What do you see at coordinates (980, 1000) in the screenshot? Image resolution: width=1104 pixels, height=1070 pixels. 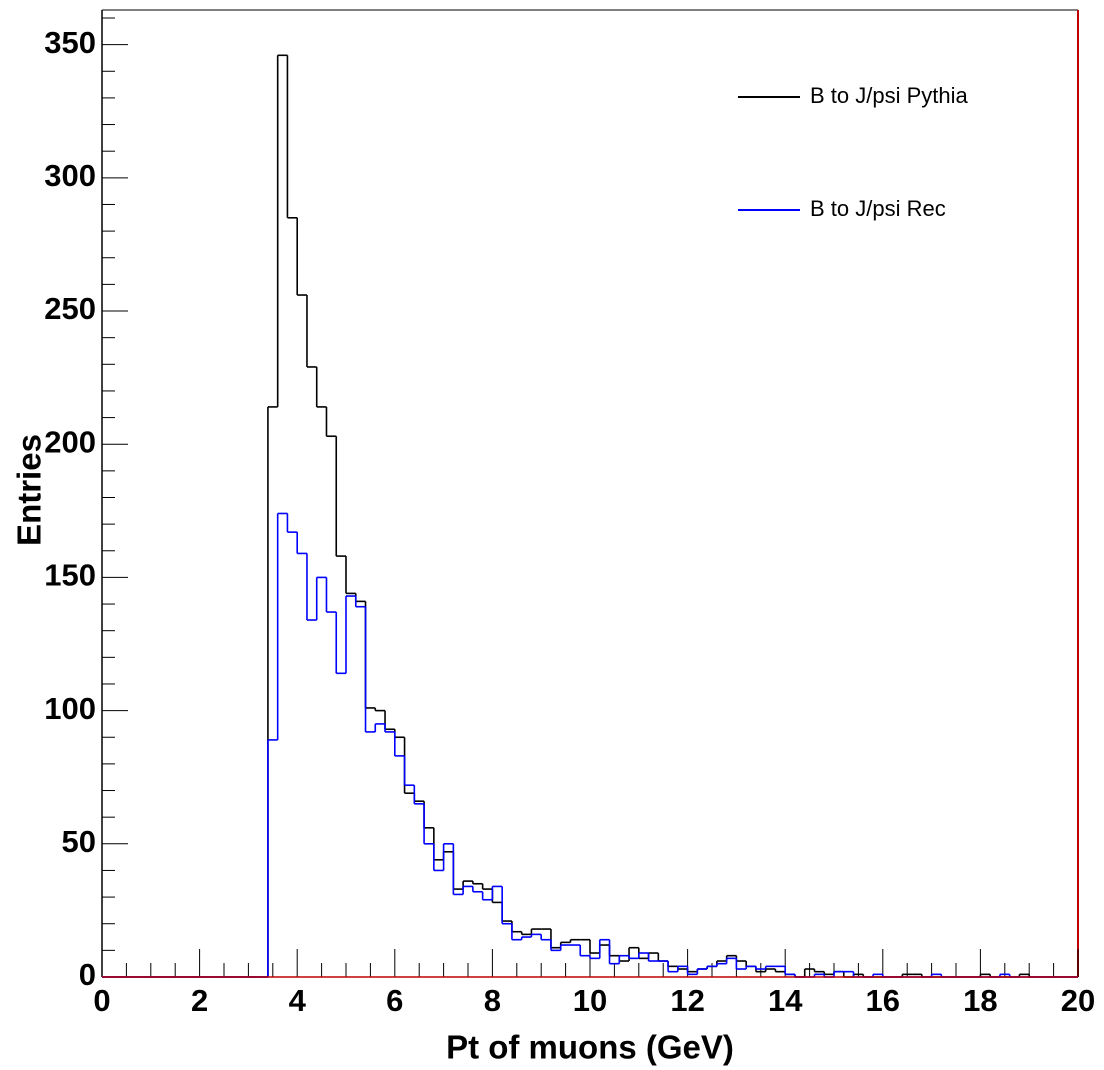 I see `x-tick-label: 18` at bounding box center [980, 1000].